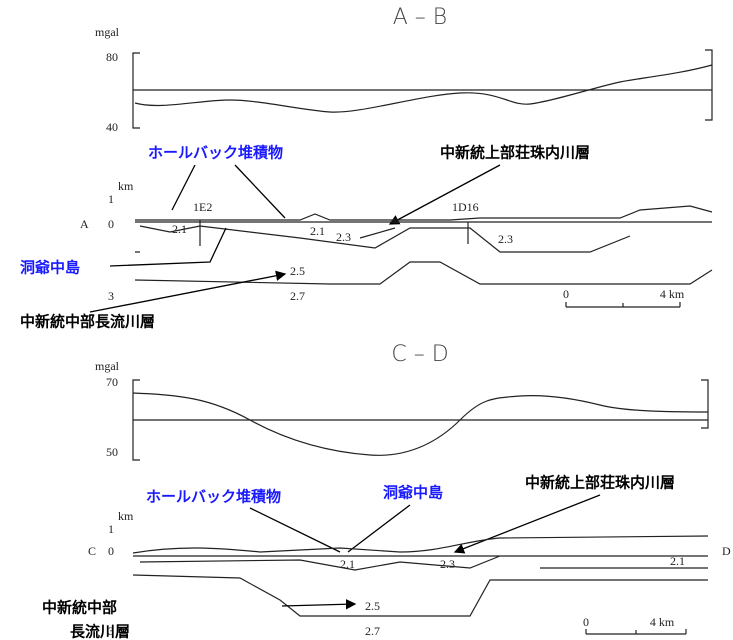 The width and height of the screenshot is (733, 640). What do you see at coordinates (726, 551) in the screenshot?
I see `end-label: D` at bounding box center [726, 551].